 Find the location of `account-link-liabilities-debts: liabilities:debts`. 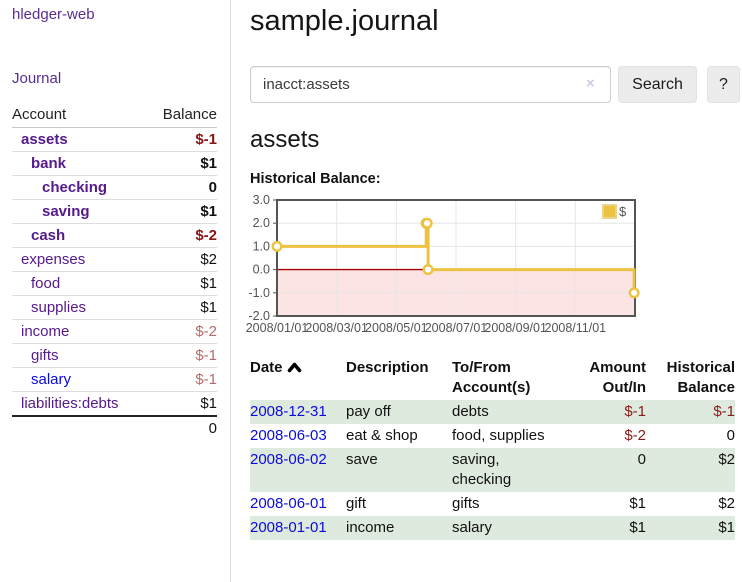

account-link-liabilities-debts: liabilities:debts is located at coordinates (70, 403).